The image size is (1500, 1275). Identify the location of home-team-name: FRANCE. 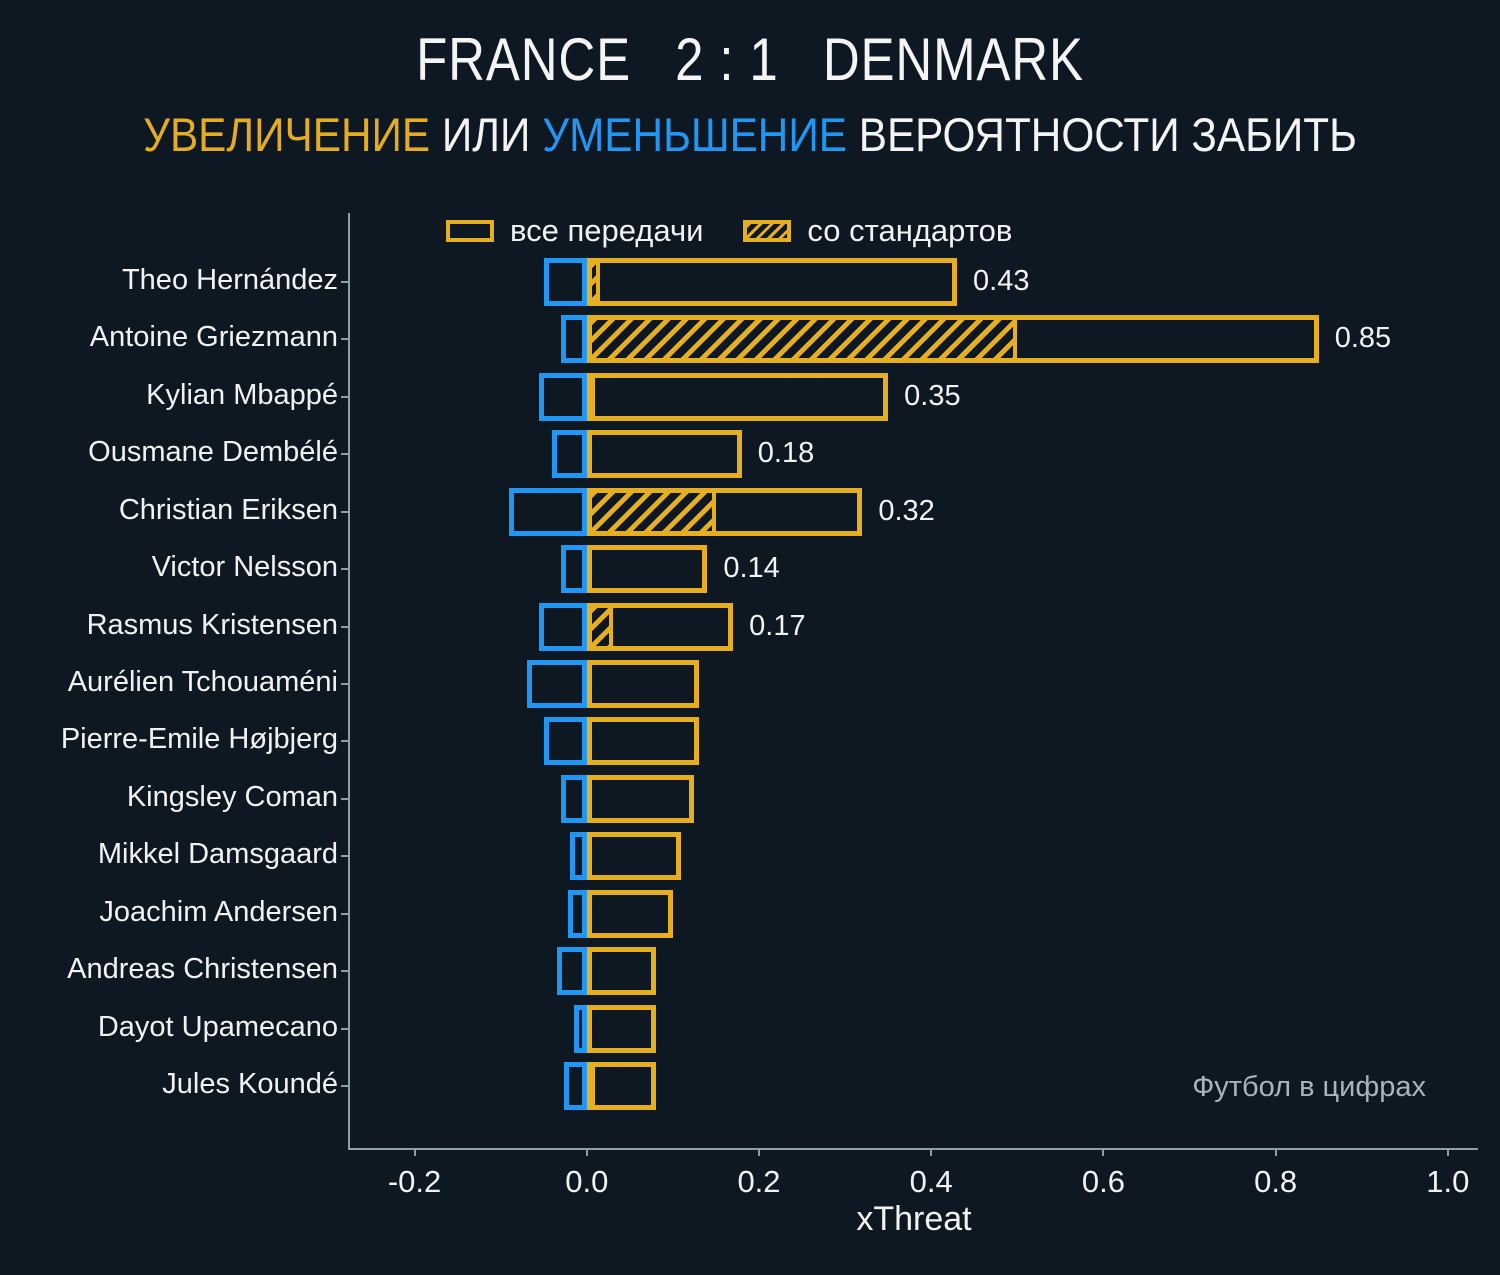
(523, 59).